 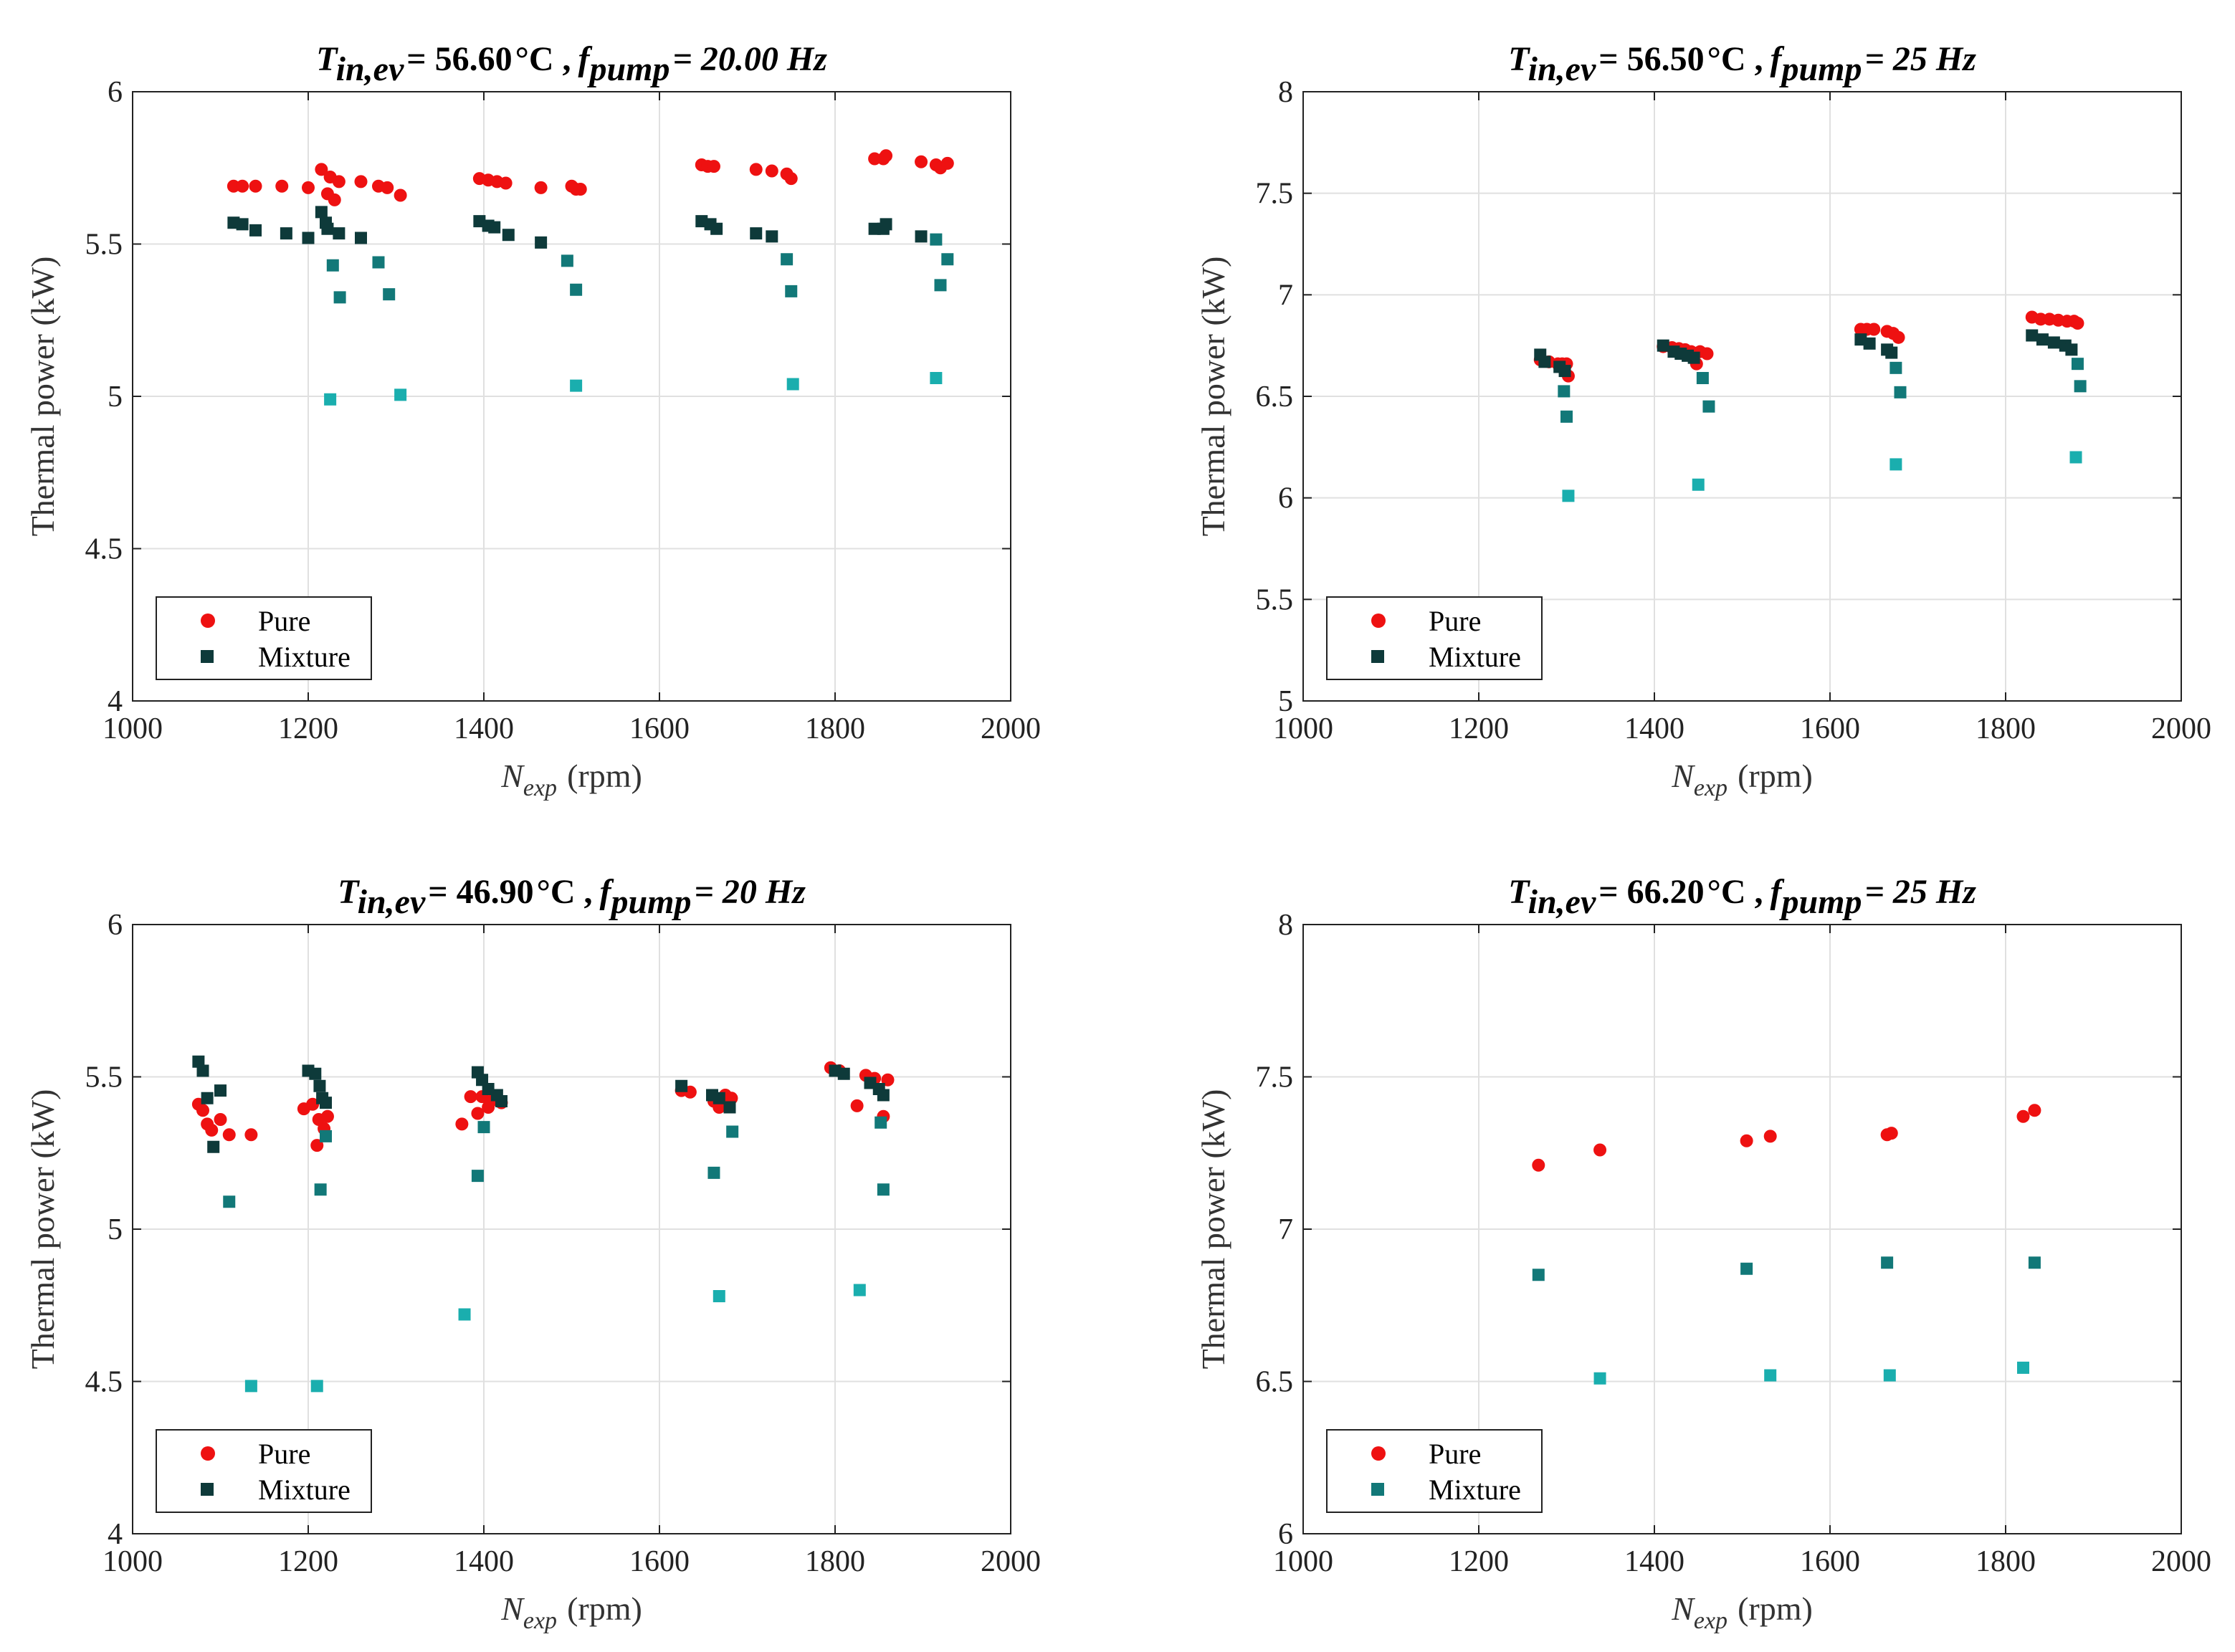 I want to click on y-tick-label: 6, so click(x=115, y=925).